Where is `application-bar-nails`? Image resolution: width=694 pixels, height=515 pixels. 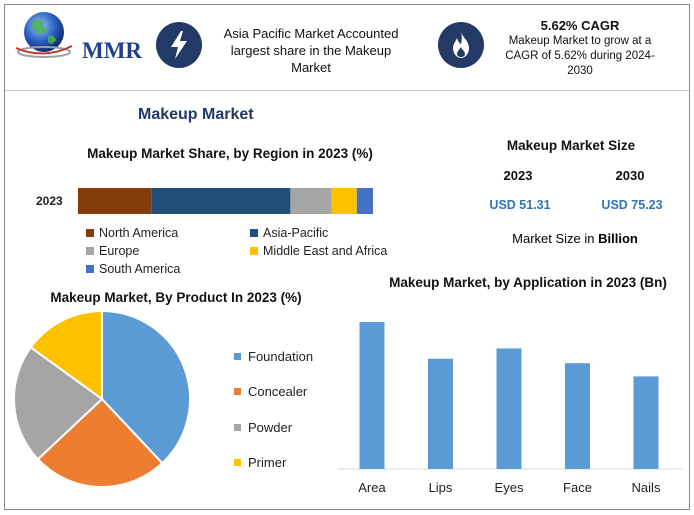 application-bar-nails is located at coordinates (646, 422).